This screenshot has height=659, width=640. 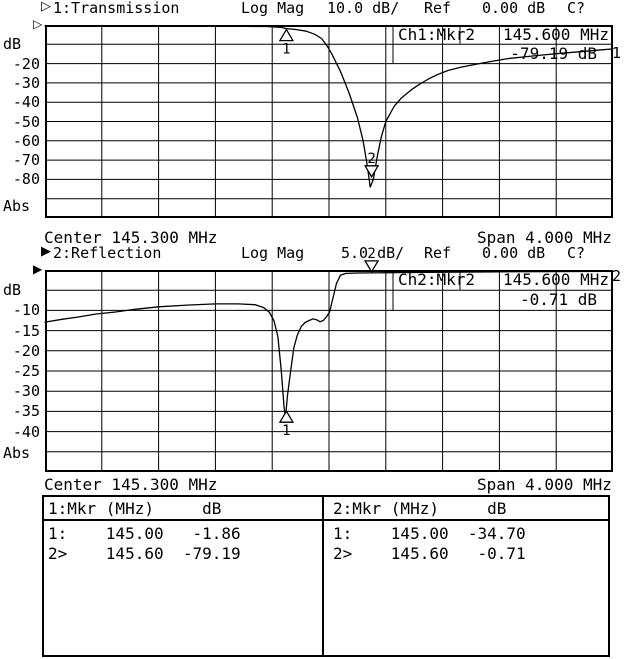 I want to click on marker-table-ch2-header: 2:Mkr (MHz) dB, so click(x=466, y=509).